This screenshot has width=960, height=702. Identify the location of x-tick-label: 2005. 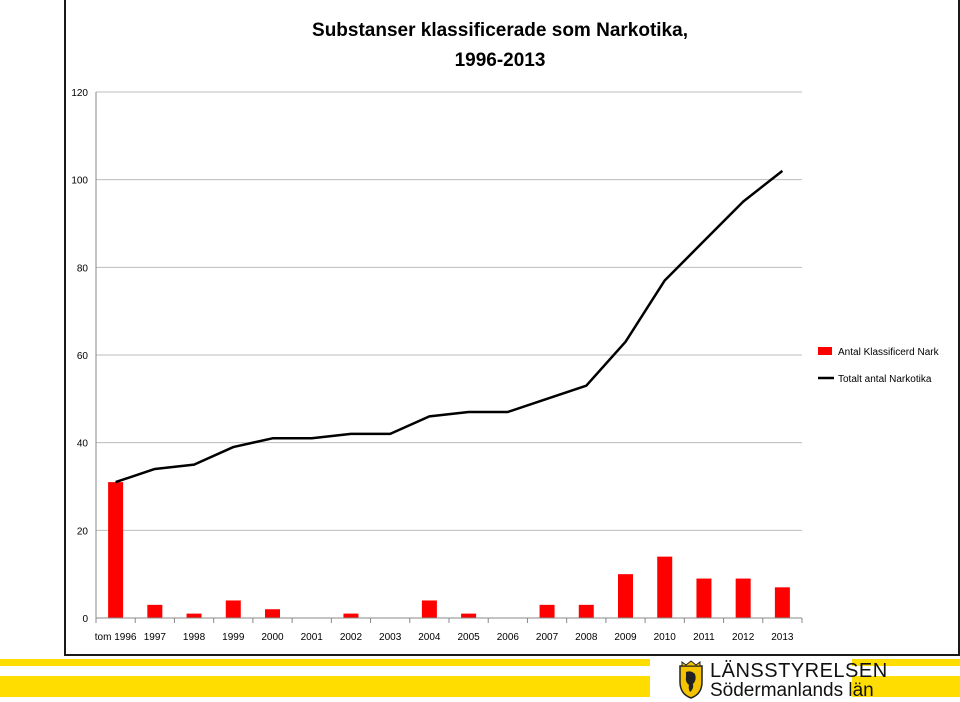
(468, 637).